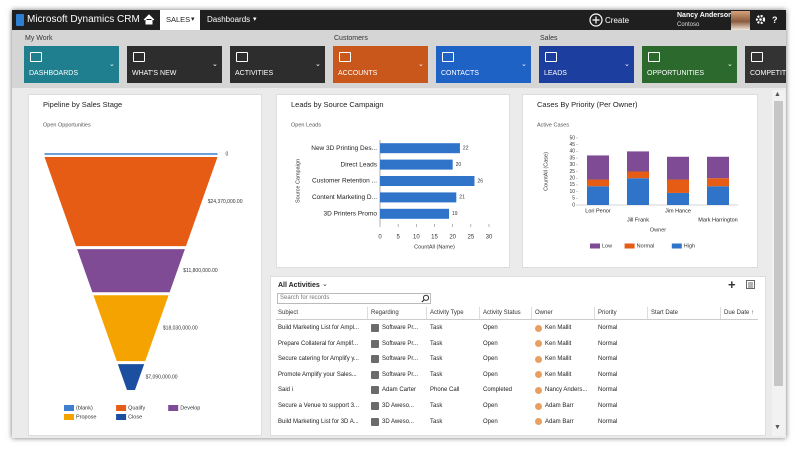 The height and width of the screenshot is (450, 800). Describe the element at coordinates (380, 64) in the screenshot. I see `nav-tile: ACCOUNTS ⌄` at that location.